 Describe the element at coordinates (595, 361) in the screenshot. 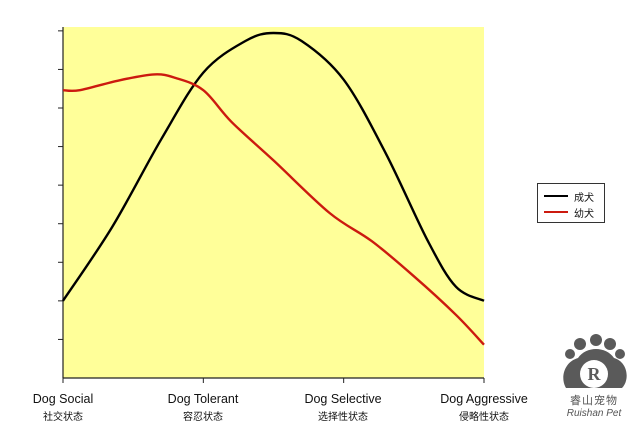

I see `watermark-badge-icon: R` at that location.